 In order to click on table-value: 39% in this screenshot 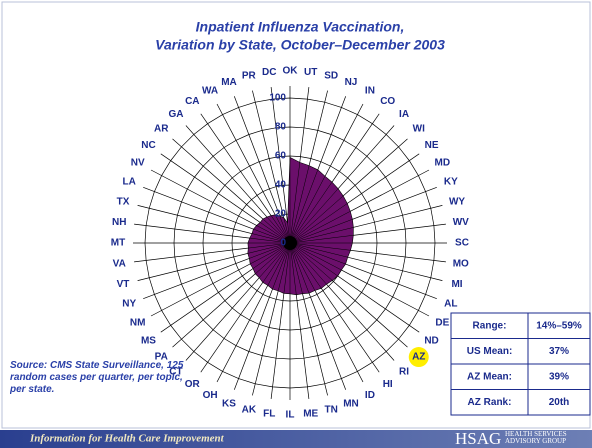, I will do `click(559, 376)`.